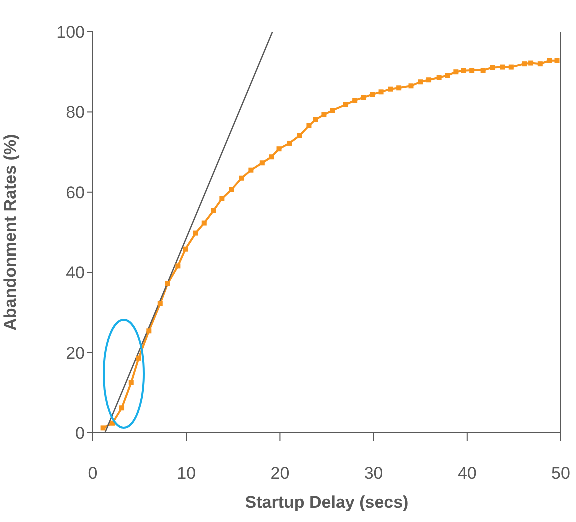  I want to click on y-tick-label: 100, so click(70, 32).